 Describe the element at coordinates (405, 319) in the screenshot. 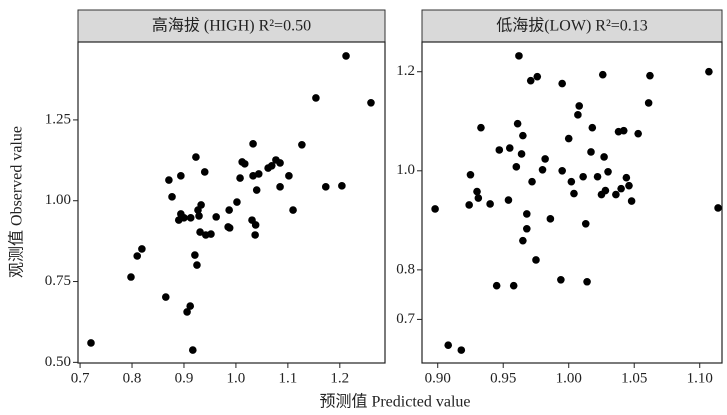

I see `y-tick-label: 0.7` at that location.